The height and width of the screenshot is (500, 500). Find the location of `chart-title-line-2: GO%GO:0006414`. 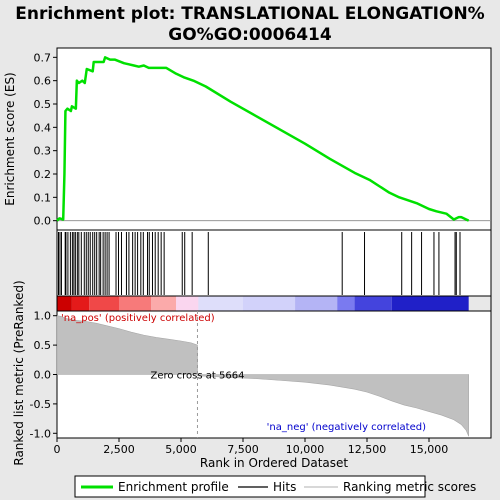

chart-title-line-2: GO%GO:0006414 is located at coordinates (250, 35).